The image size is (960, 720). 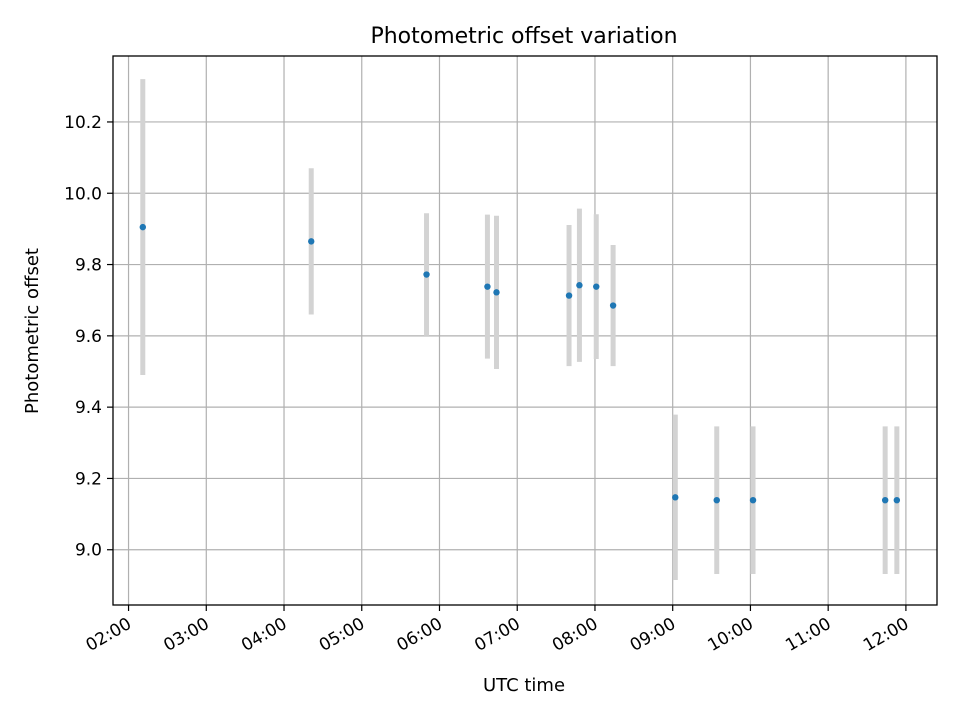 What do you see at coordinates (88, 266) in the screenshot?
I see `y-tick-label: 9.8` at bounding box center [88, 266].